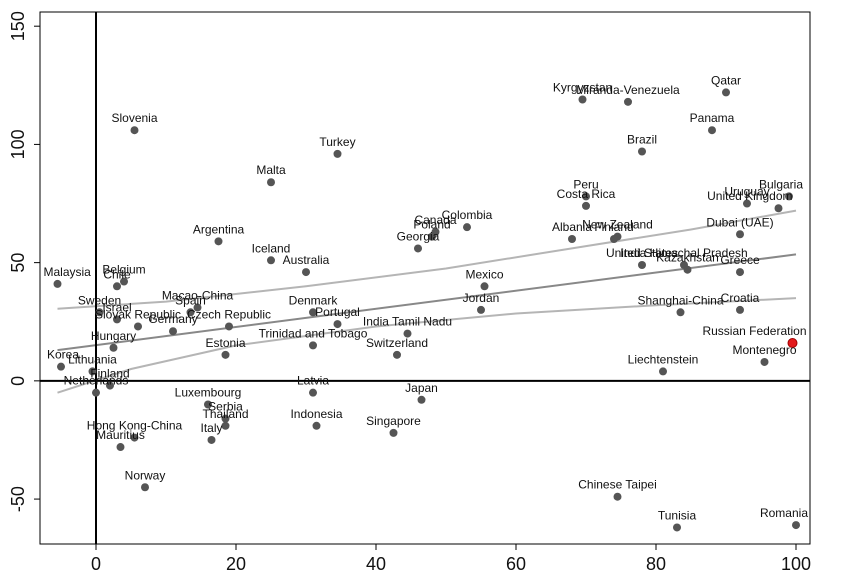 Image resolution: width=859 pixels, height=583 pixels. I want to click on point-label: Macao-China, so click(198, 296).